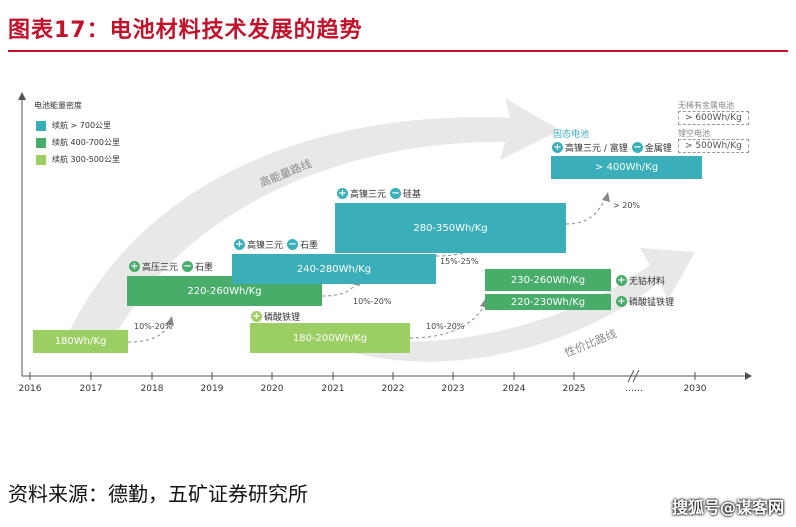  What do you see at coordinates (22, 96) in the screenshot?
I see `y-axis-arrowhead` at bounding box center [22, 96].